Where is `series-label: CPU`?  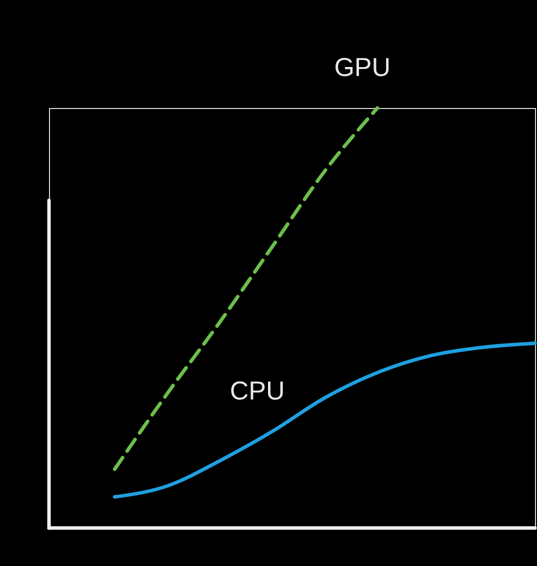
series-label: CPU is located at coordinates (257, 390).